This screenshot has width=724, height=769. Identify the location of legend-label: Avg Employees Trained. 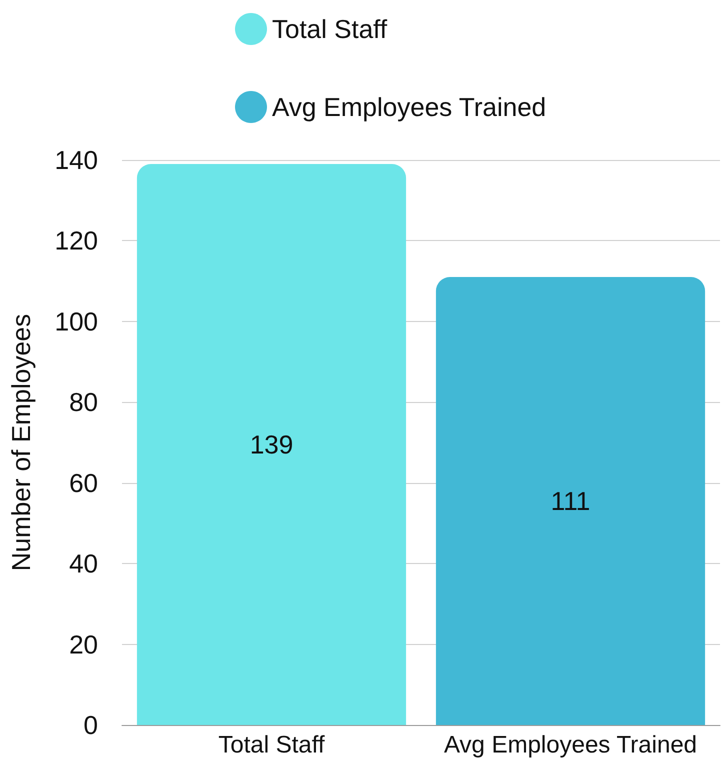
(409, 107).